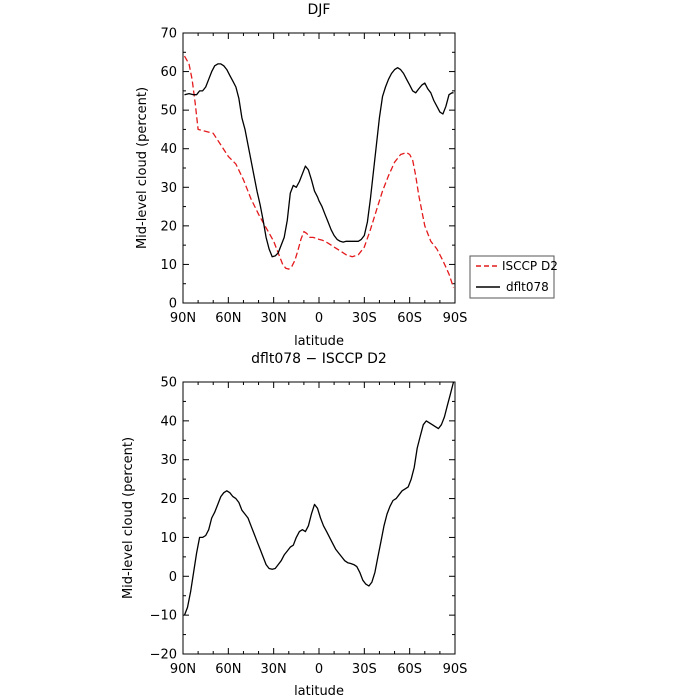 The image size is (700, 700). Describe the element at coordinates (319, 10) in the screenshot. I see `chart-title: DJF` at that location.